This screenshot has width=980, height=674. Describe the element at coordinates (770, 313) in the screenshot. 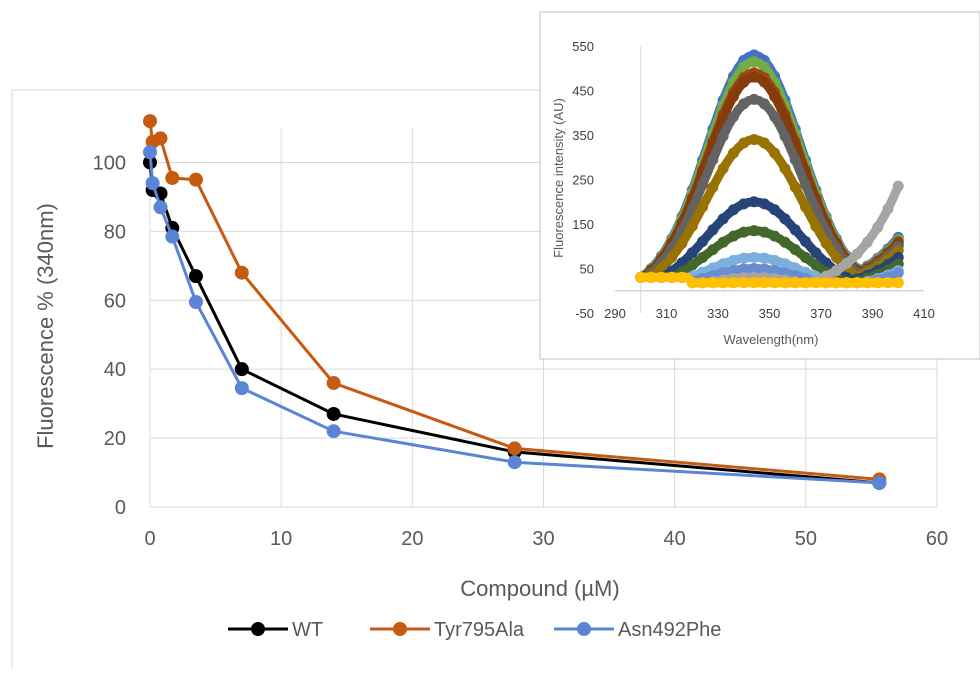

I see `inset-x-tick-label: 350` at that location.